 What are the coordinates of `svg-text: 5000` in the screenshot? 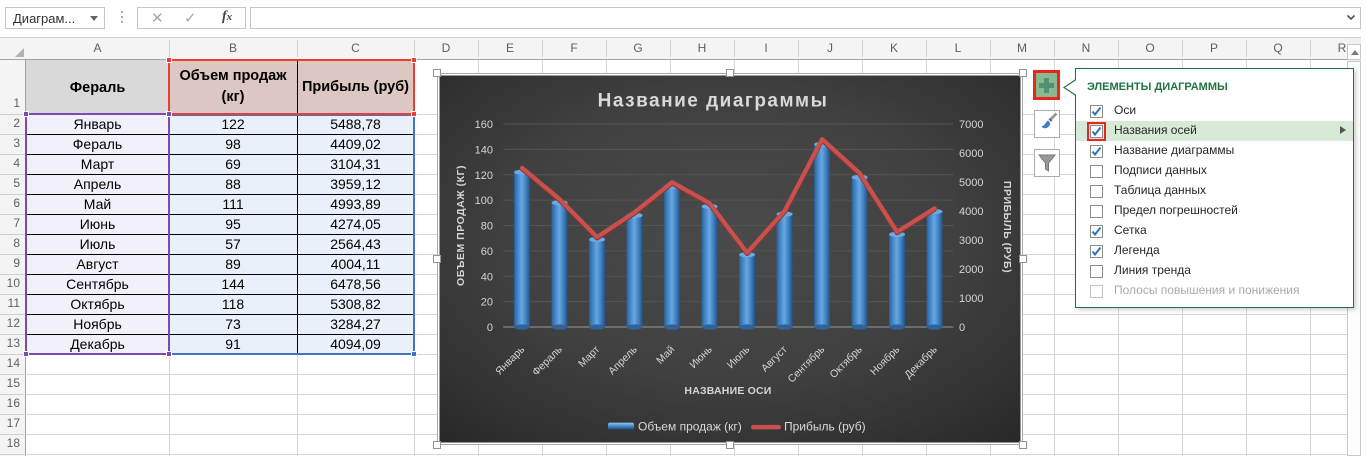 It's located at (971, 183).